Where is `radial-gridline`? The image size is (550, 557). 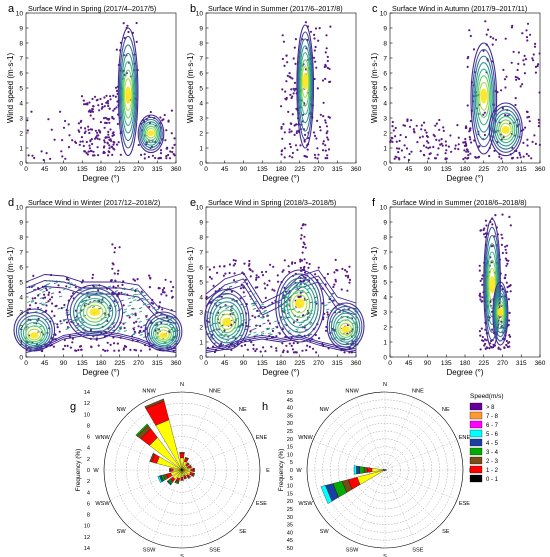
radial-gridline is located at coordinates (385, 470).